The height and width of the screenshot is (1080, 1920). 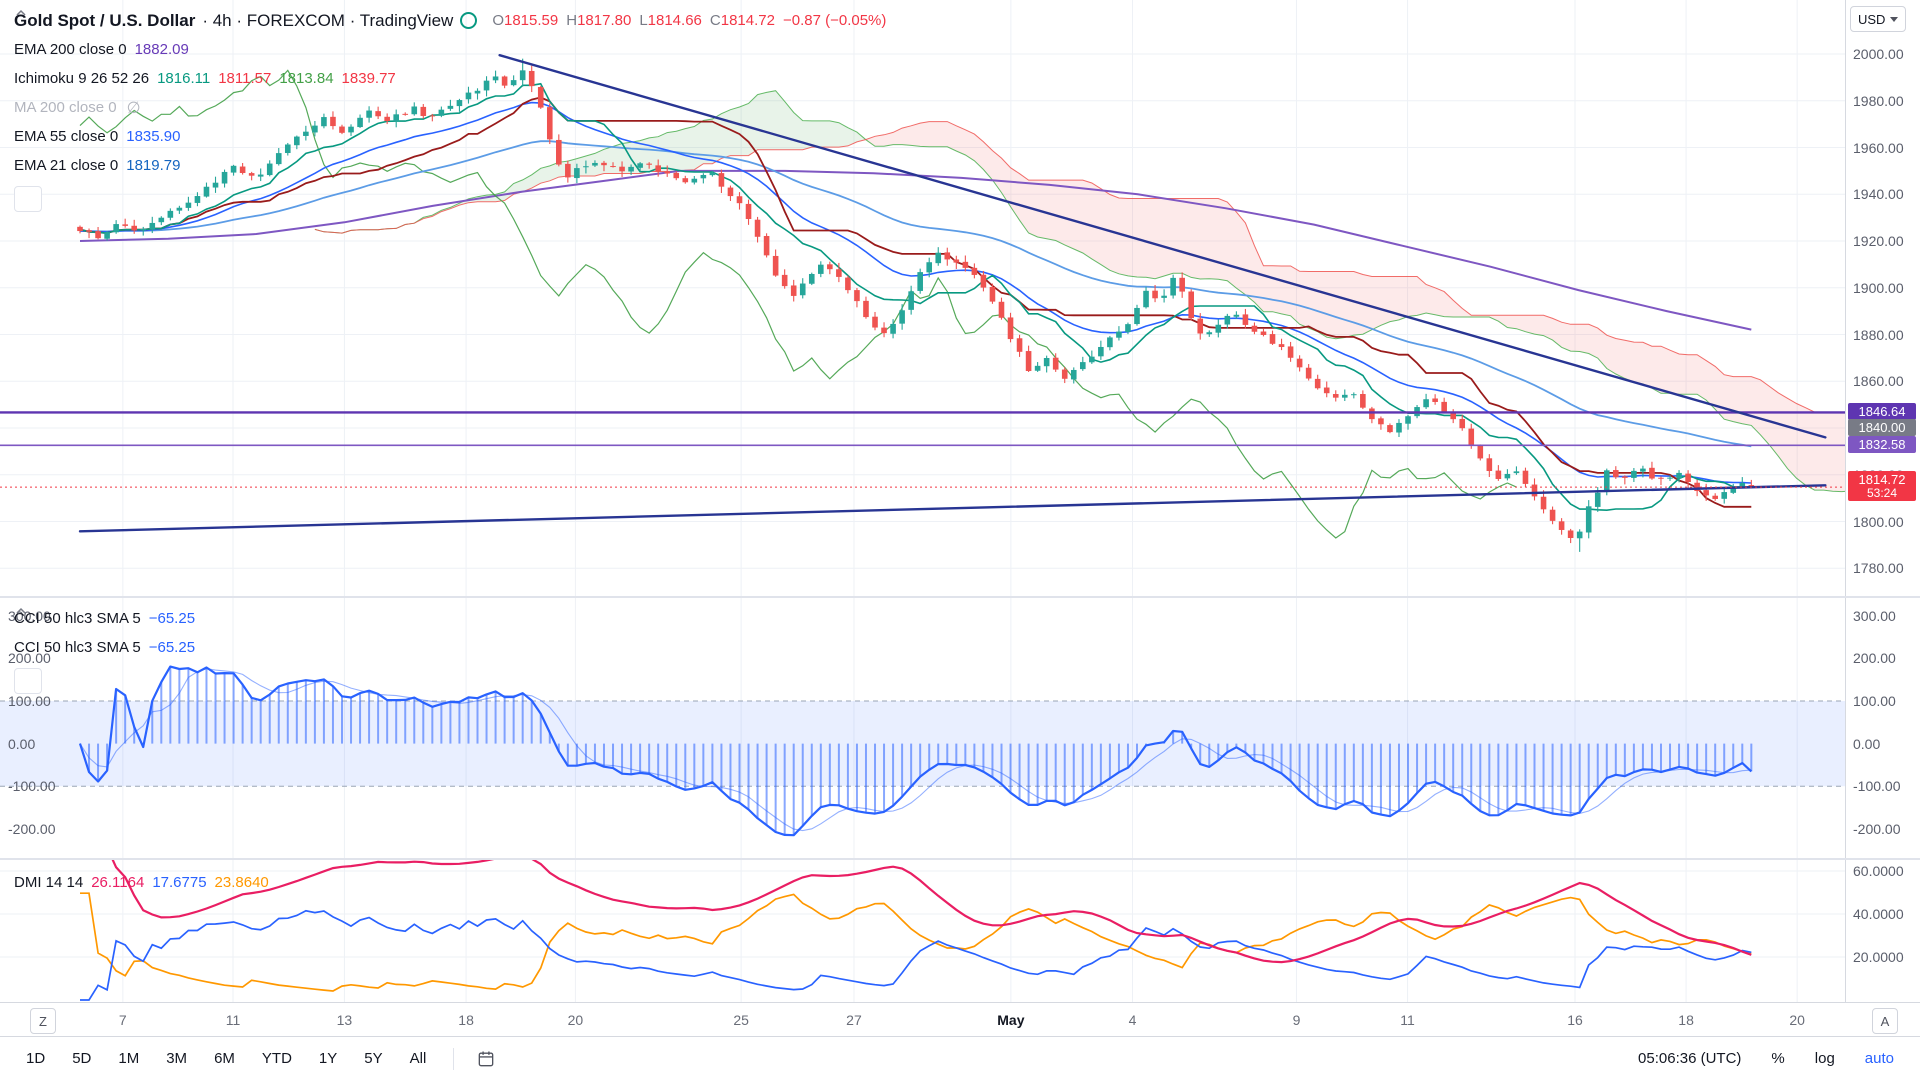 What do you see at coordinates (1878, 871) in the screenshot?
I see `dmi-scale-tick: 60.0000` at bounding box center [1878, 871].